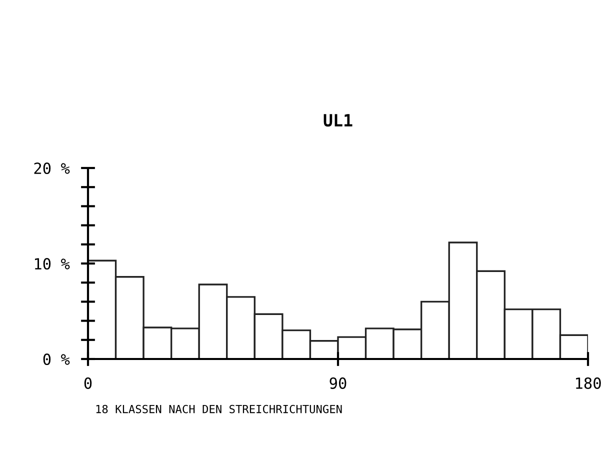  What do you see at coordinates (588, 383) in the screenshot?
I see `x-tick-label: 180` at bounding box center [588, 383].